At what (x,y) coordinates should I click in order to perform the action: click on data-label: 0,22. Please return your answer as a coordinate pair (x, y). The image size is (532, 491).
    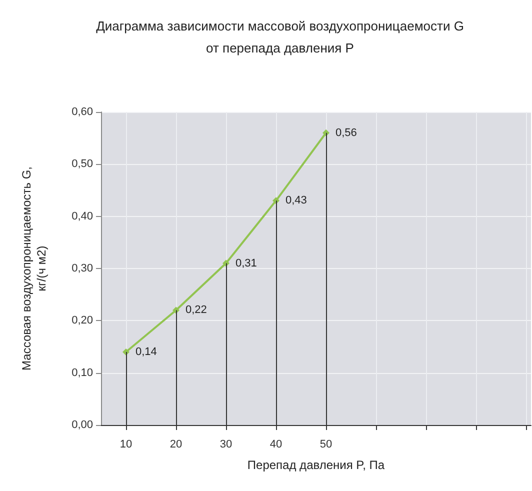
    Looking at the image, I should click on (196, 310).